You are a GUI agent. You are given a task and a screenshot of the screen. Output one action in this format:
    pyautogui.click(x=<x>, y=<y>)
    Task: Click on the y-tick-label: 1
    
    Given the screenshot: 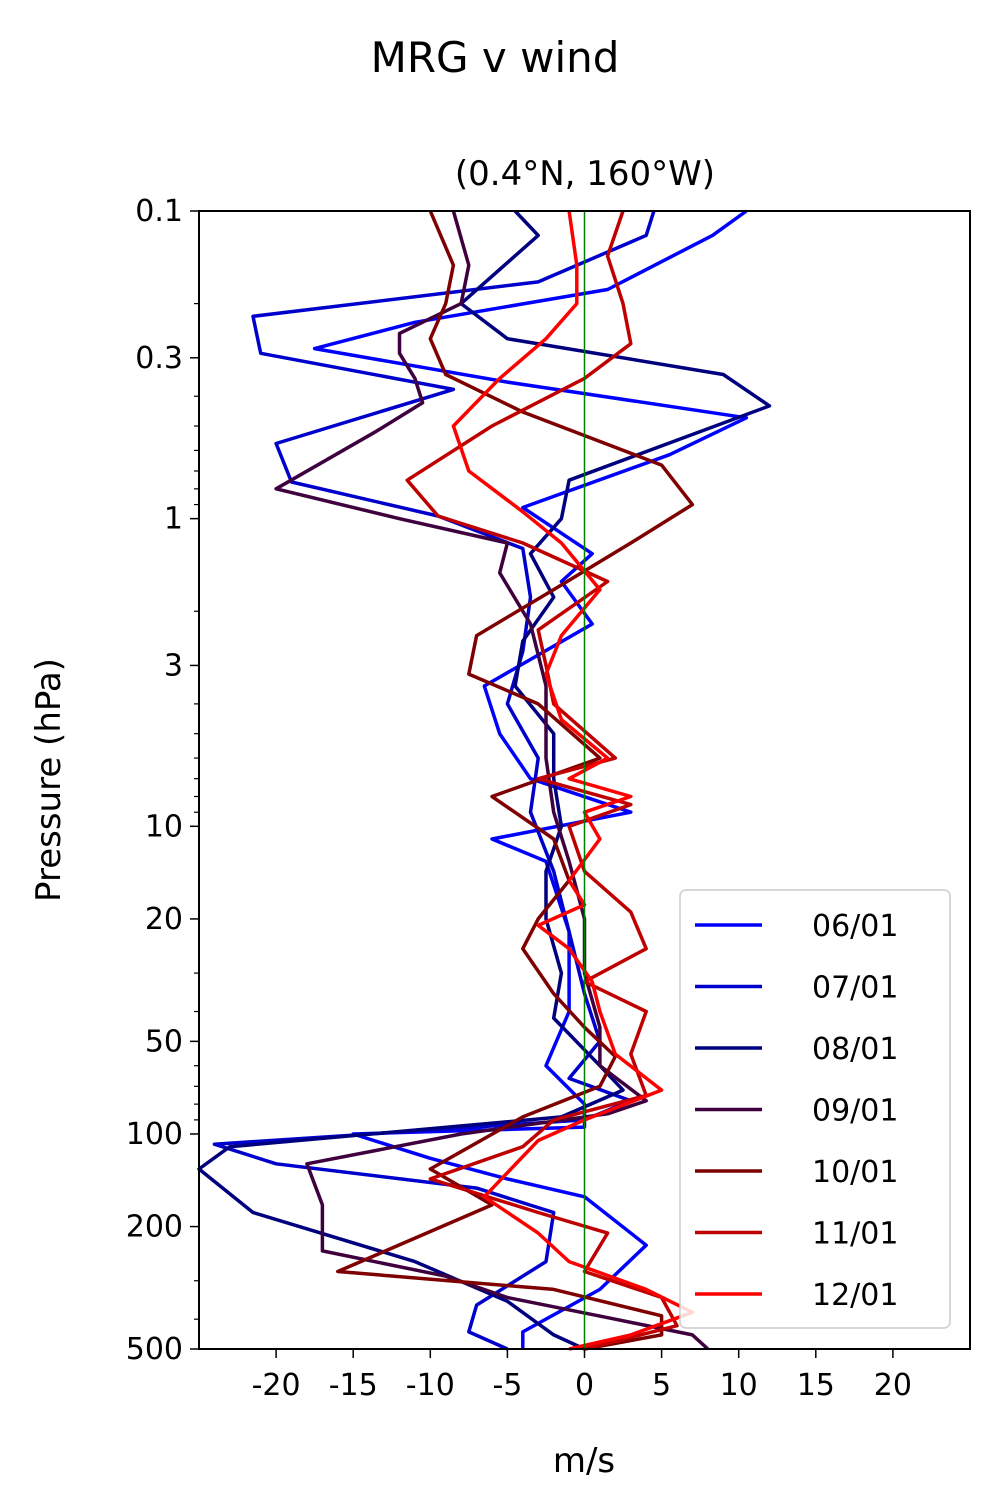 What is the action you would take?
    pyautogui.click(x=173, y=519)
    